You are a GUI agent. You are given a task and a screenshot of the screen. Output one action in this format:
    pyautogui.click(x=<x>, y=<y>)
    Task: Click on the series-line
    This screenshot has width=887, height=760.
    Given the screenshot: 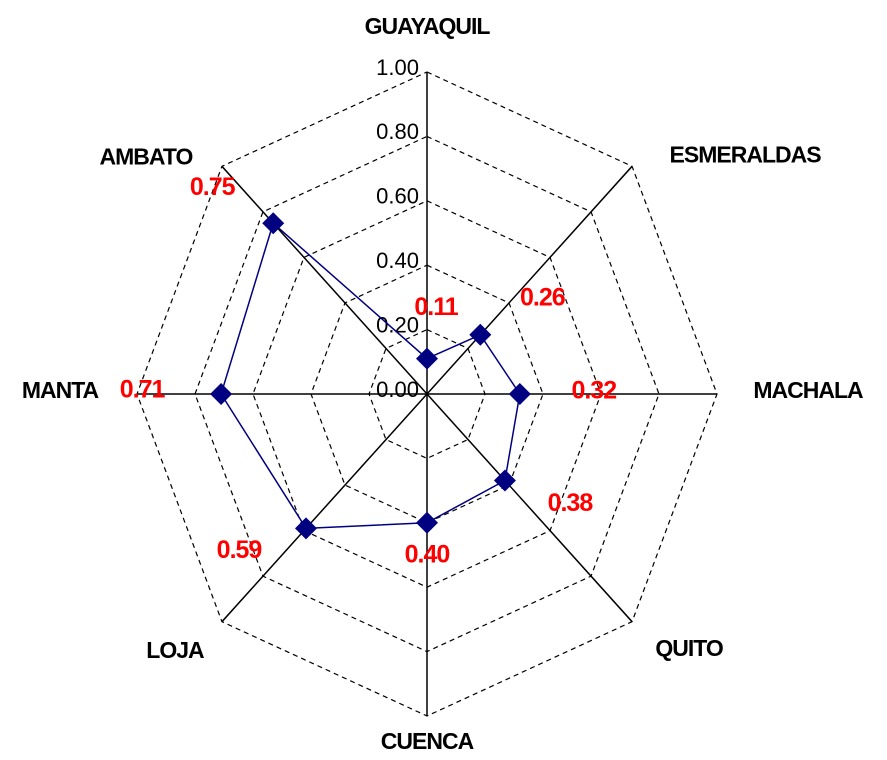 What is the action you would take?
    pyautogui.click(x=370, y=375)
    